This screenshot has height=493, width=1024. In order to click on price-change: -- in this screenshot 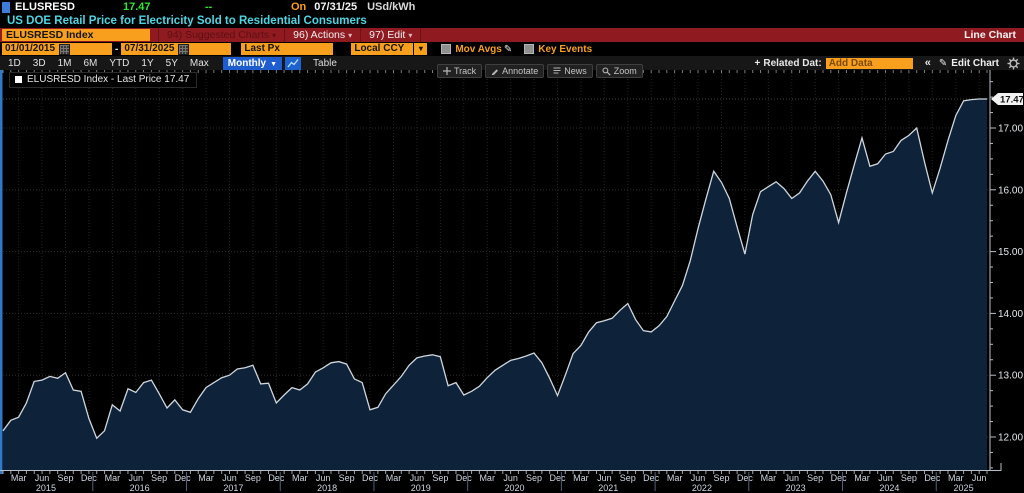, I will do `click(209, 7)`.